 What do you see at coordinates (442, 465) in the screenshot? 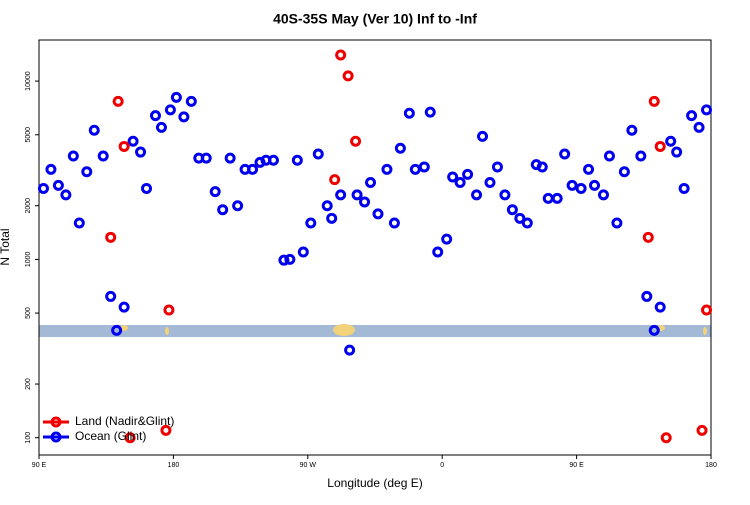
I see `x-tick-label: 0` at bounding box center [442, 465].